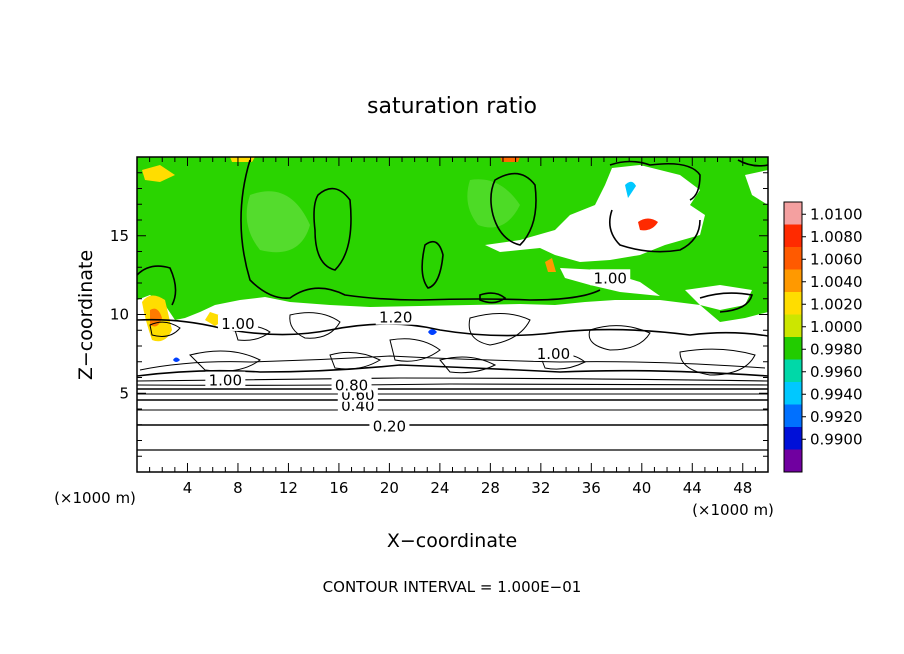  What do you see at coordinates (540, 488) in the screenshot?
I see `x-tick-label: 32` at bounding box center [540, 488].